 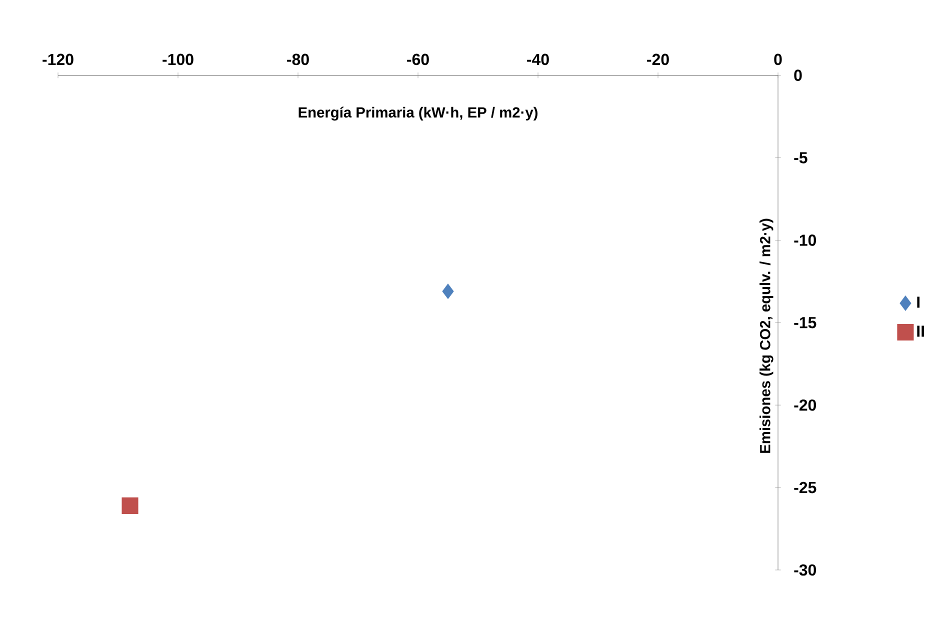 I want to click on x-tick-label: -20, so click(x=658, y=60).